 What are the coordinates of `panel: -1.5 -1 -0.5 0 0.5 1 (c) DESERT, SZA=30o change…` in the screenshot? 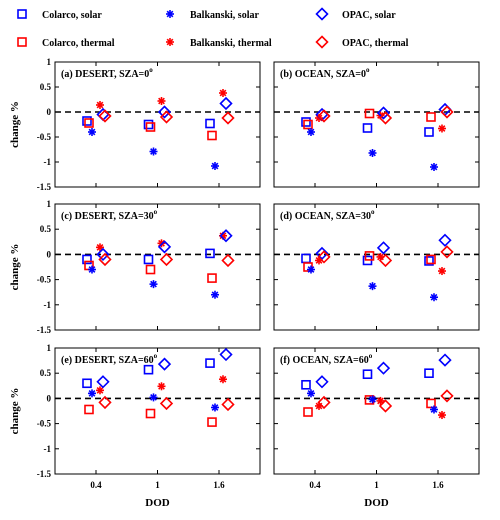 It's located at (135, 267).